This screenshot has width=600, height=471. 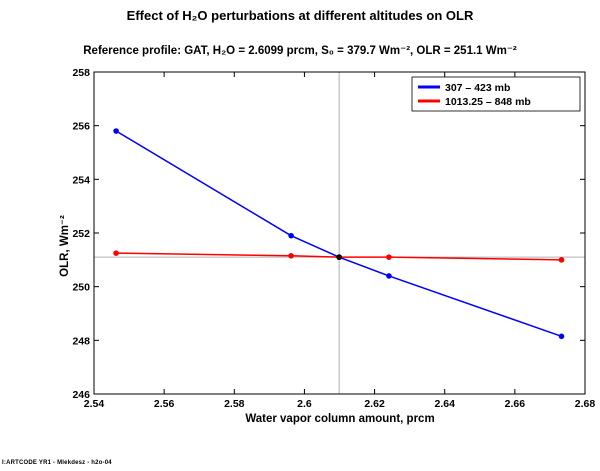 I want to click on legend-box, so click(x=496, y=94).